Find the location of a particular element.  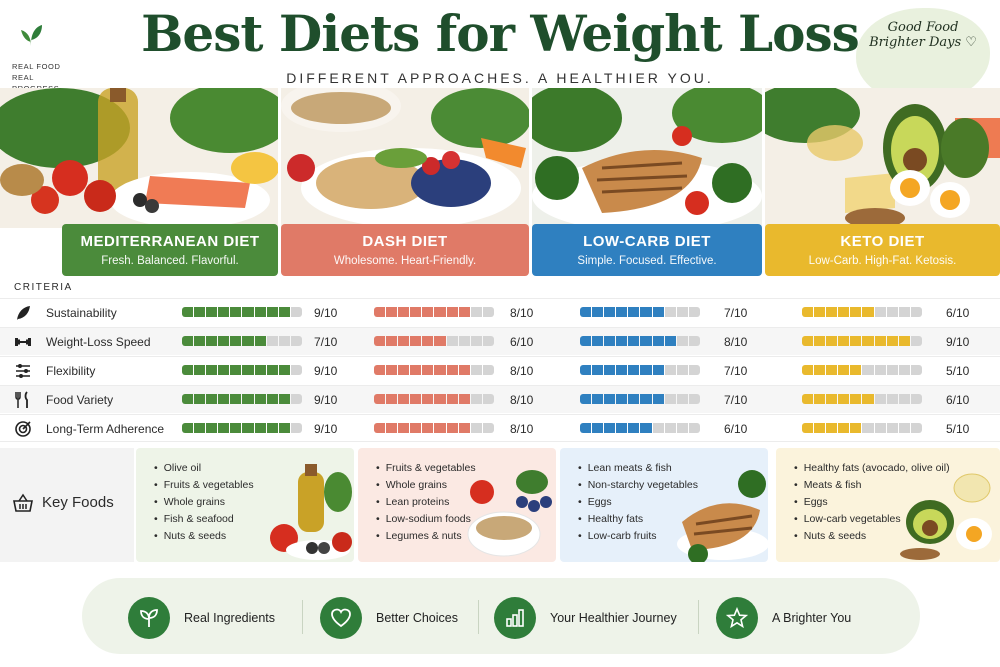

key-food-item: Healthy fats (avocado, olive oil) is located at coordinates (872, 468).